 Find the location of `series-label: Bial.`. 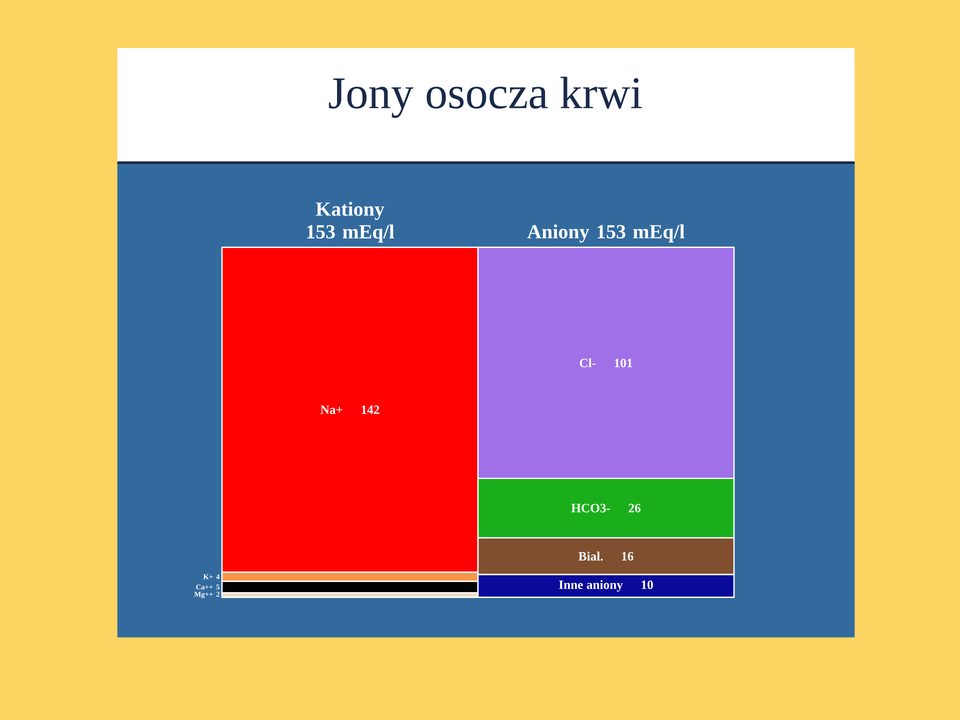

series-label: Bial. is located at coordinates (590, 556).